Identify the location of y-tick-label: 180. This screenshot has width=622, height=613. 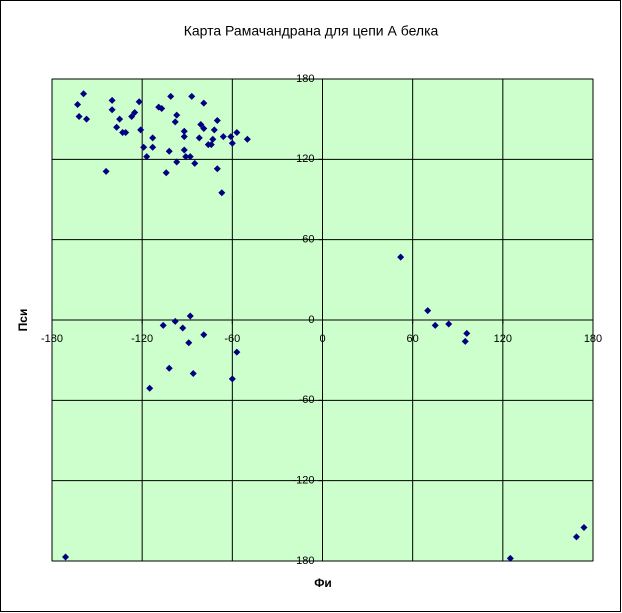
(305, 79).